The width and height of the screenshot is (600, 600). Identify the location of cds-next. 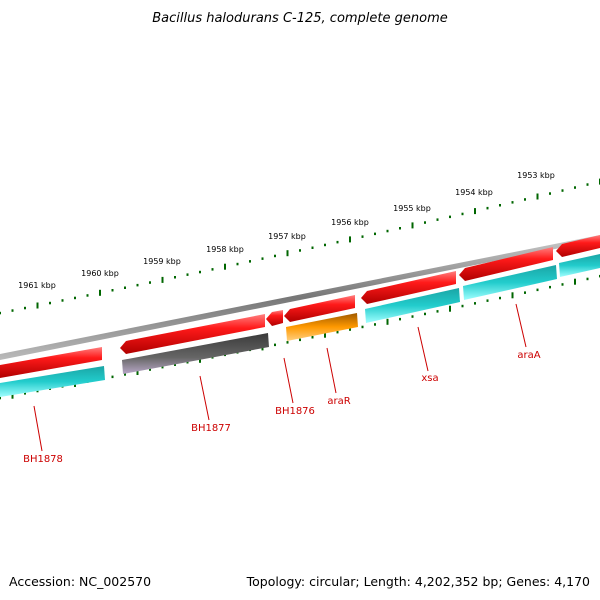
(579, 265).